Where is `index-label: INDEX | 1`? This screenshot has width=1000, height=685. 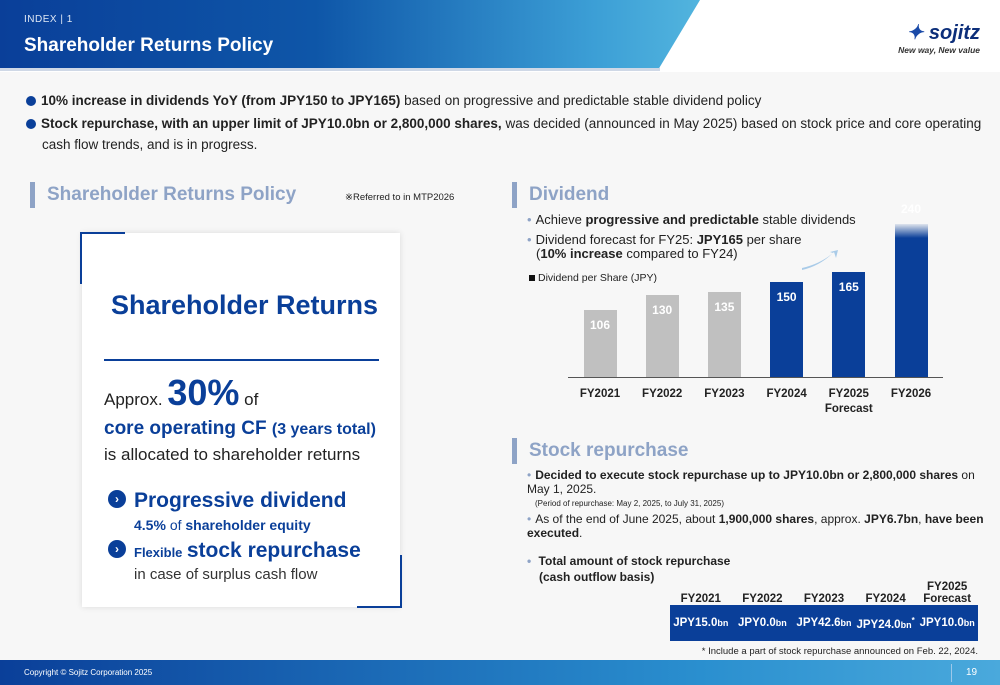
index-label: INDEX | 1 is located at coordinates (48, 19).